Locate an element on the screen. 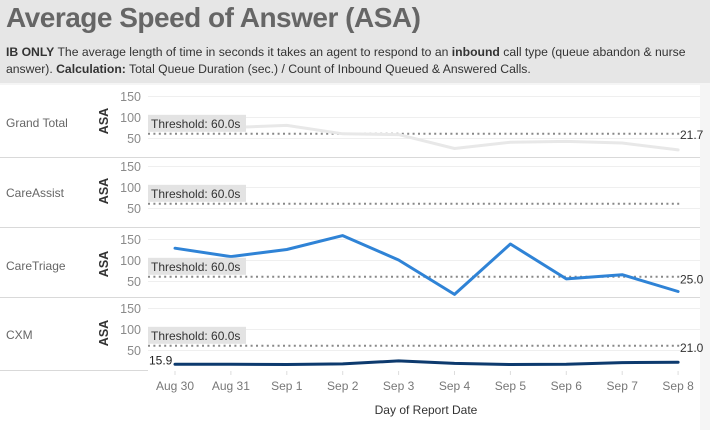  row-header: Grand Total is located at coordinates (37, 123).